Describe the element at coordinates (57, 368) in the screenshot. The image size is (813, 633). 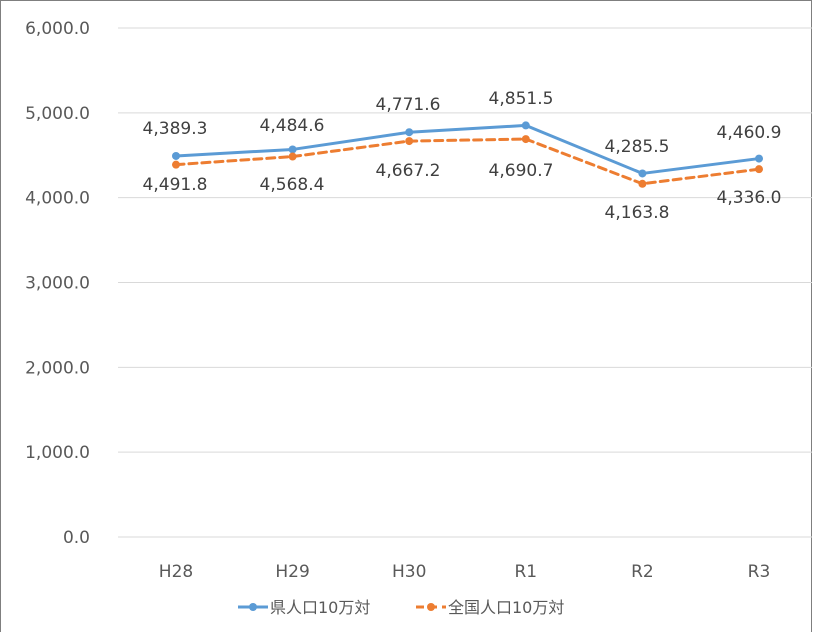
I see `y-tick-label: 2,000.0` at that location.